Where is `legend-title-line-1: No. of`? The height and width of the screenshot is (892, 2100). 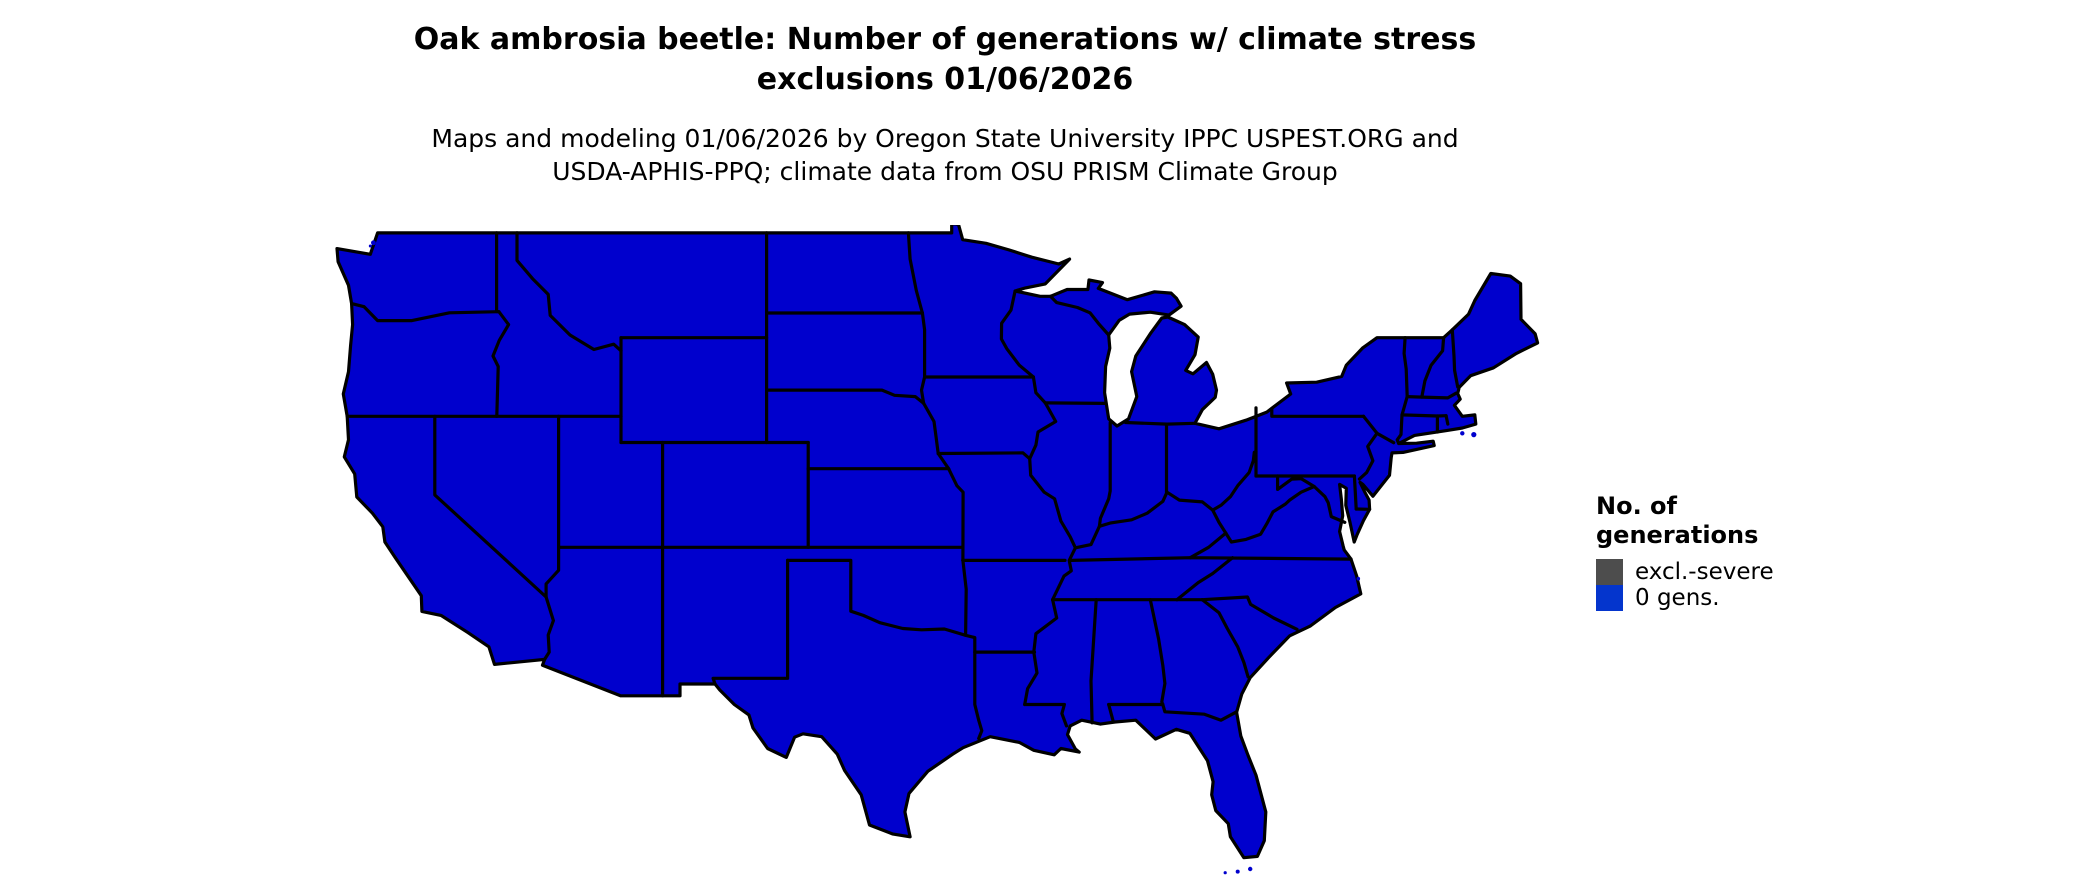
legend-title-line-1: No. of is located at coordinates (1636, 506).